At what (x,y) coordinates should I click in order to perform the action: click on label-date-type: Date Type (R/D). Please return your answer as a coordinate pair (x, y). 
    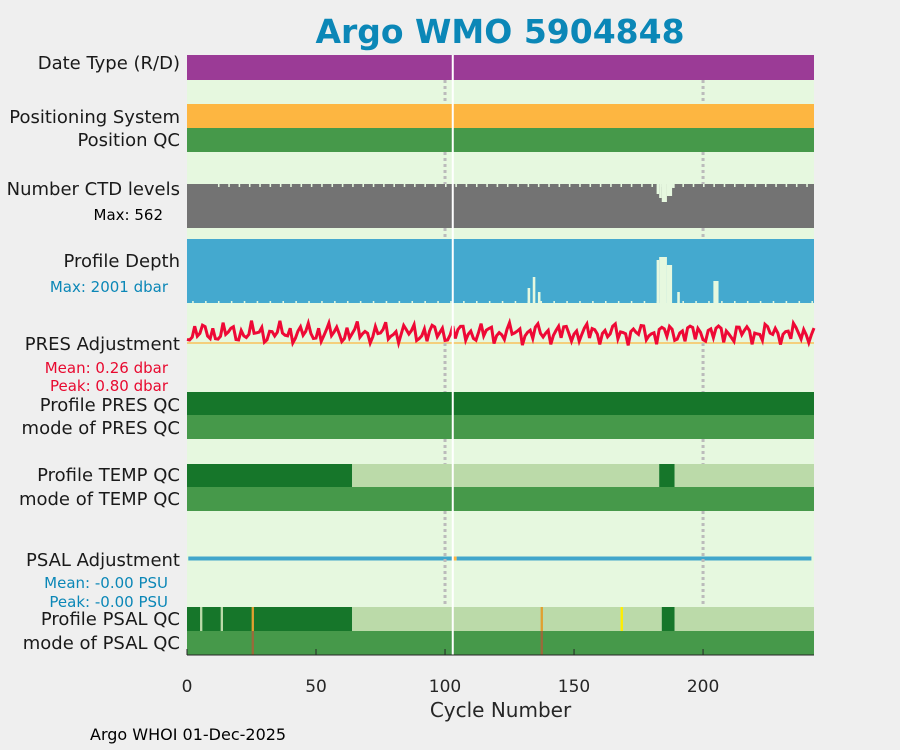
    Looking at the image, I should click on (109, 63).